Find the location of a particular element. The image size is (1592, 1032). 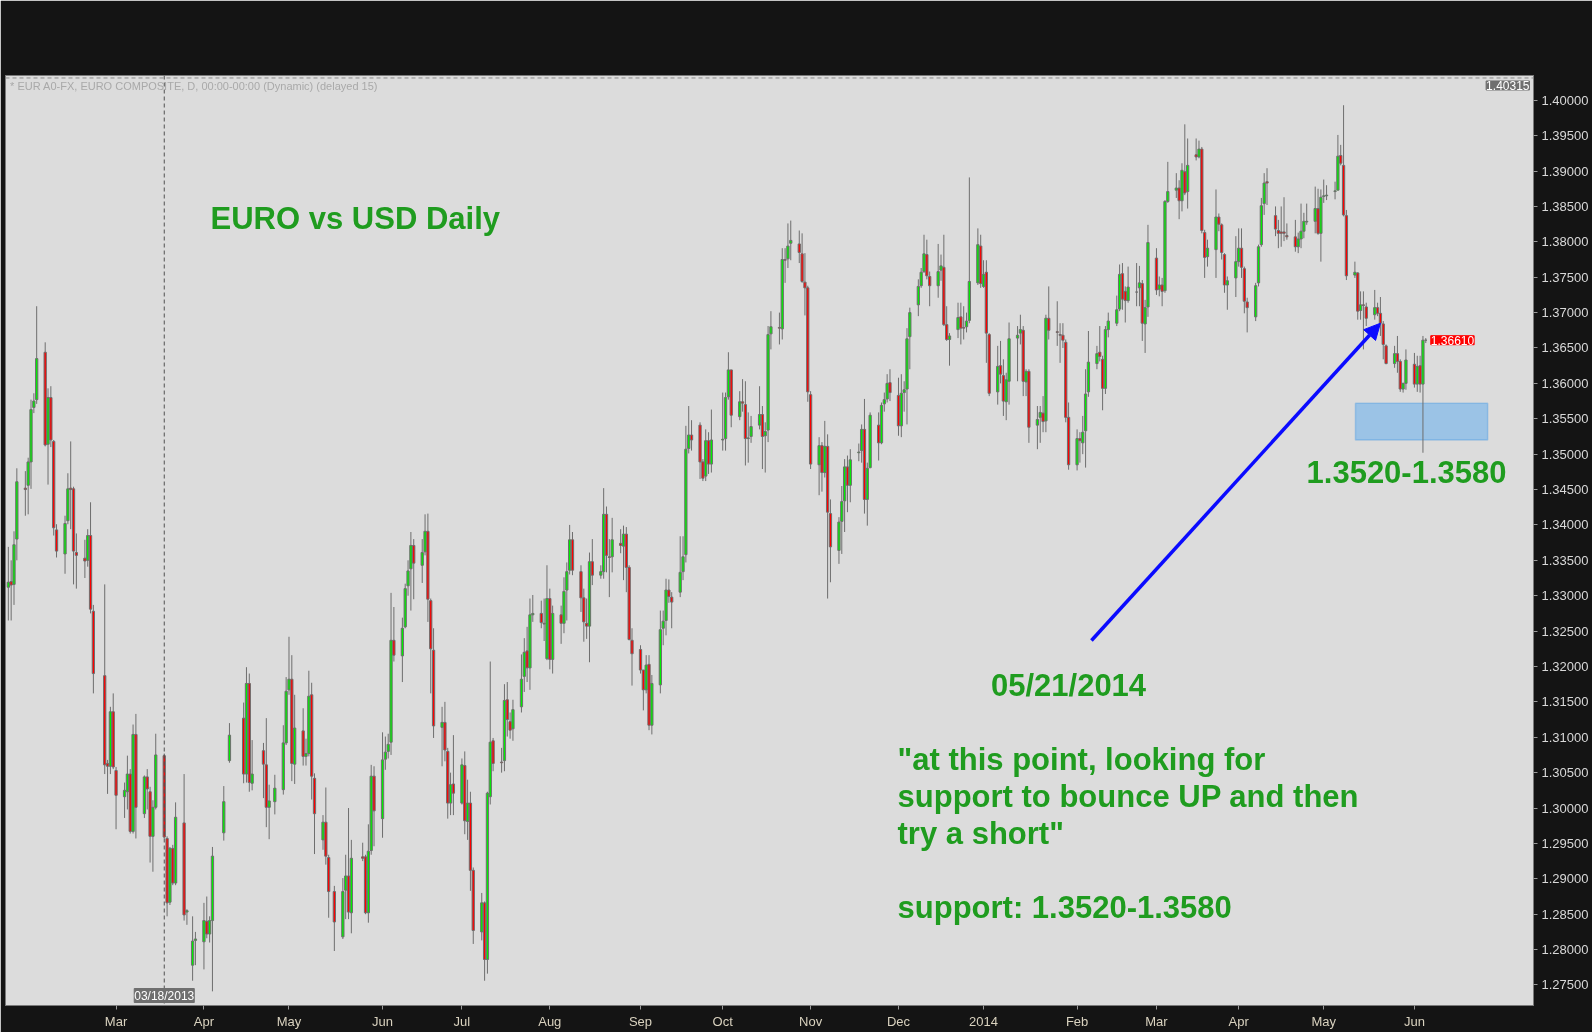

y-tick-label: 1.34000 is located at coordinates (1565, 525).